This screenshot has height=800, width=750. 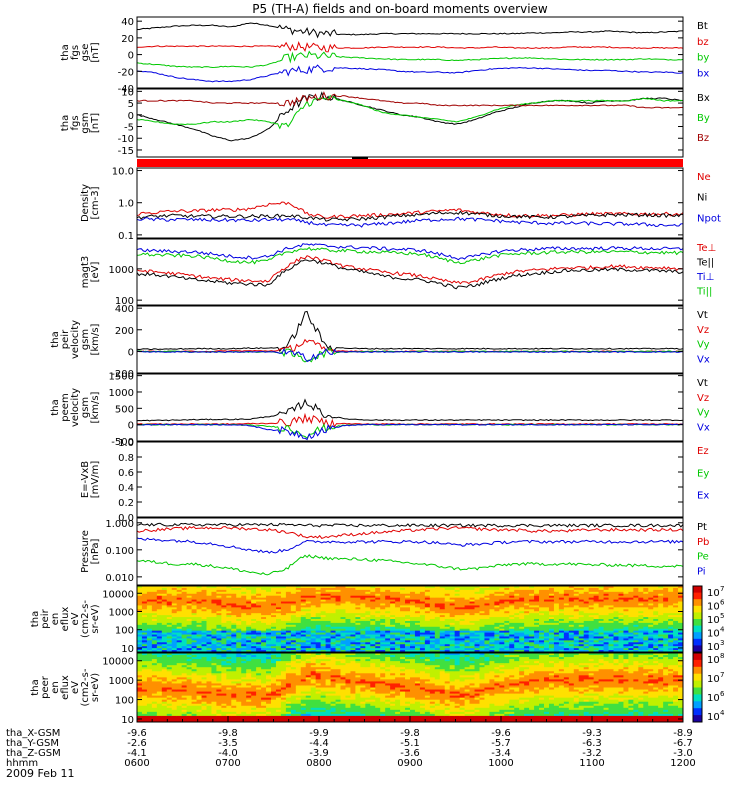 I want to click on y-tick-label: 500, so click(x=124, y=409).